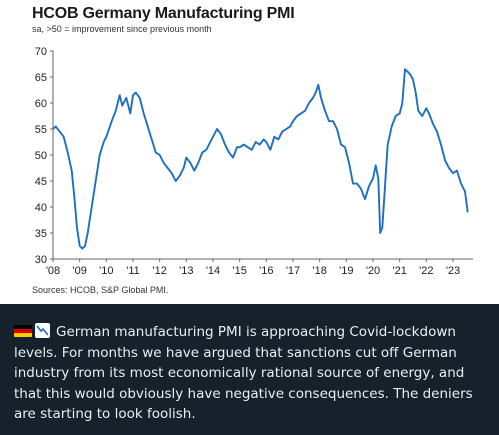 Image resolution: width=499 pixels, height=435 pixels. What do you see at coordinates (41, 182) in the screenshot?
I see `y-tick-label: 45` at bounding box center [41, 182].